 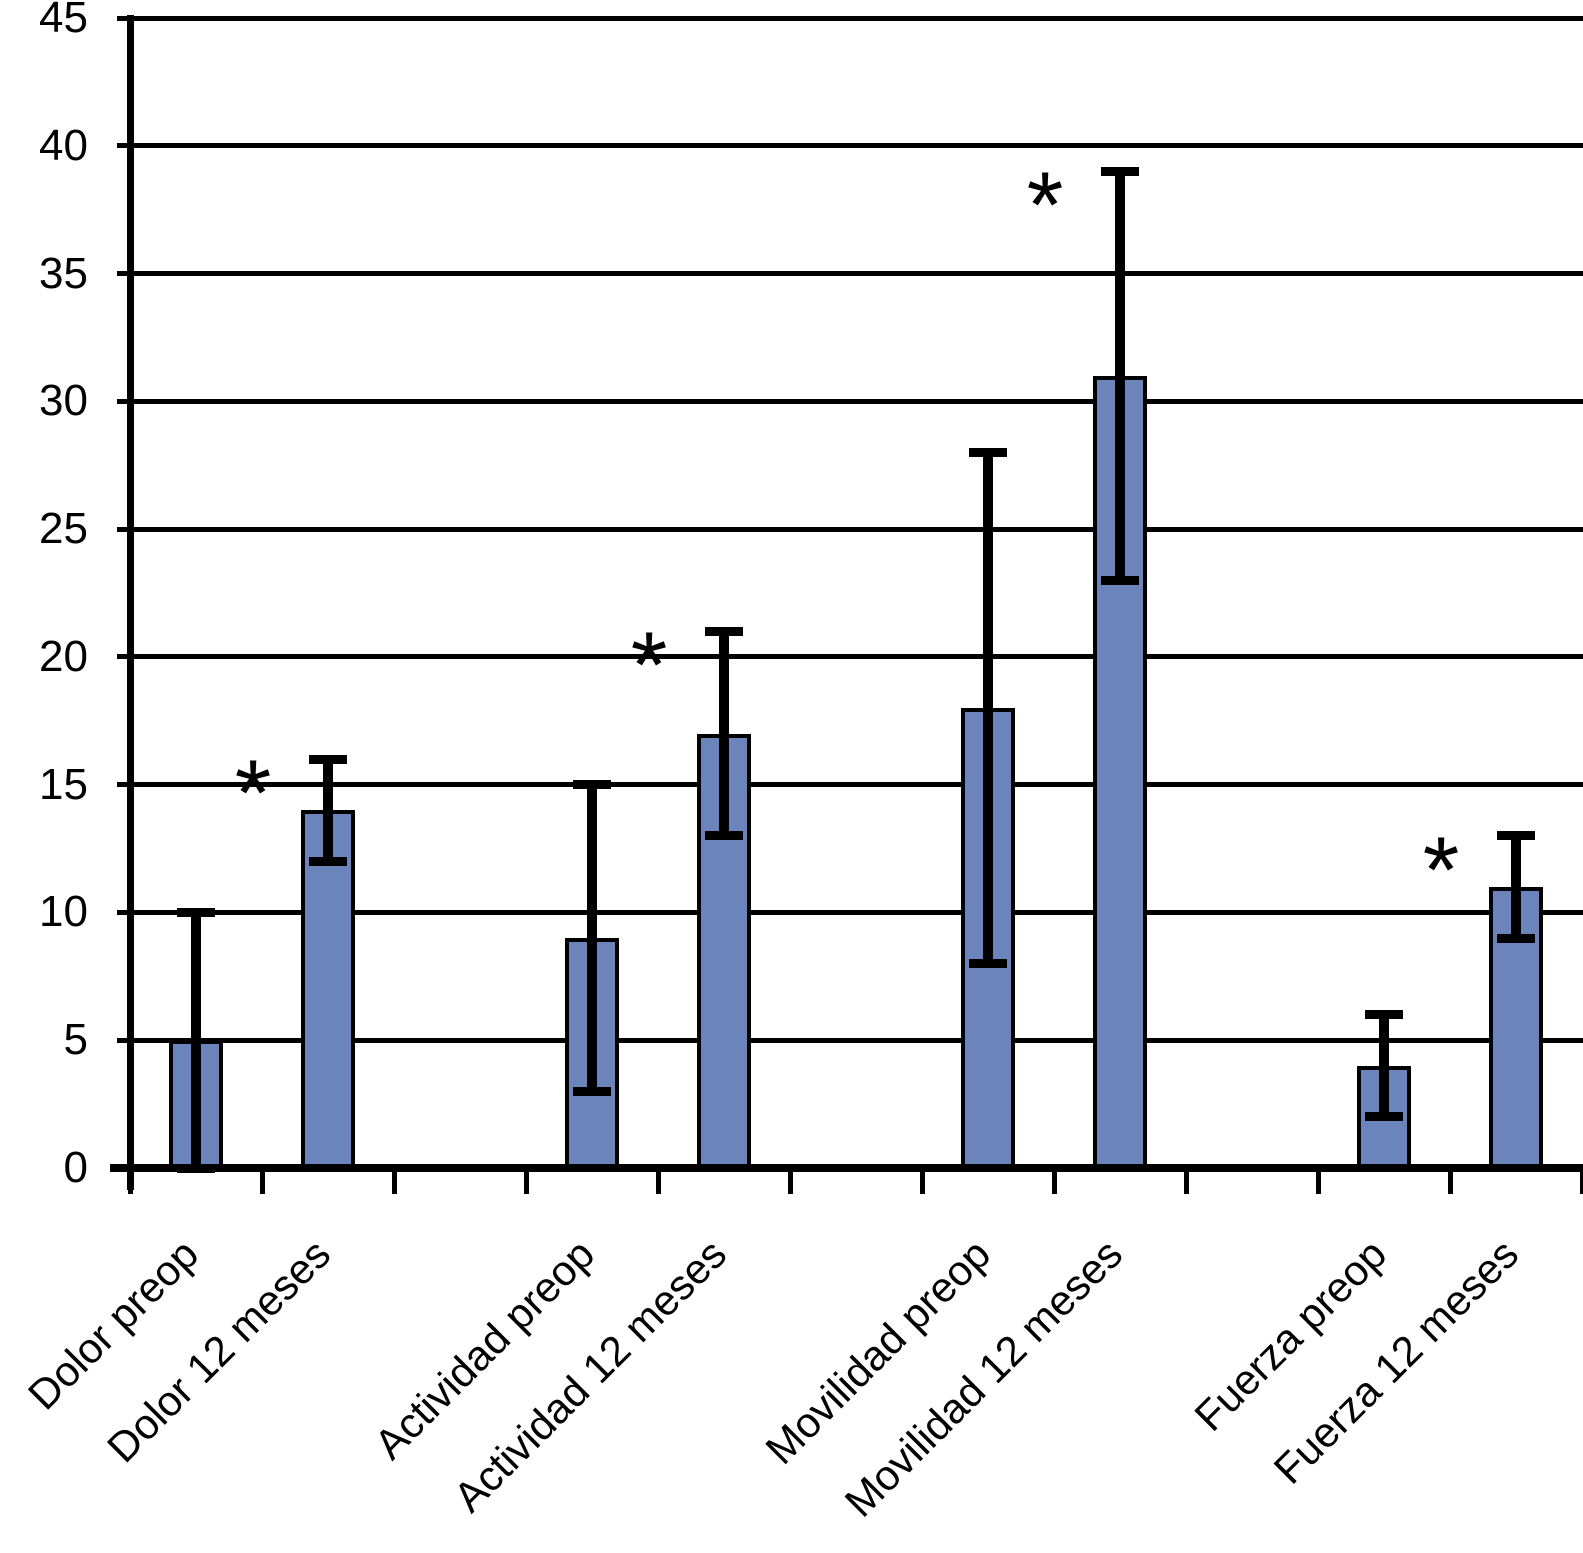 What do you see at coordinates (846, 1168) in the screenshot?
I see `x-axis-baseline` at bounding box center [846, 1168].